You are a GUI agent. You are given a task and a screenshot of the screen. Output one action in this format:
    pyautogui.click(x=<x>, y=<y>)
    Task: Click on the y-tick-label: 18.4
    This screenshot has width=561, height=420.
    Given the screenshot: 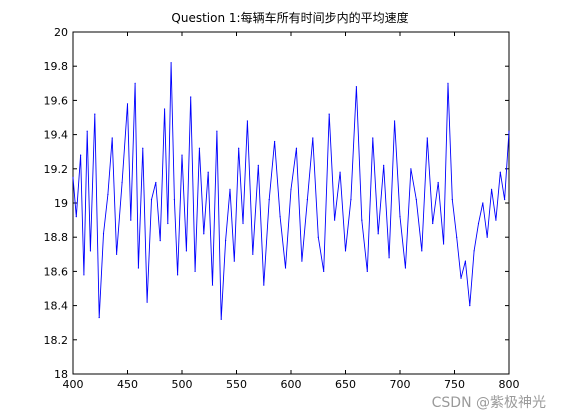 What is the action you would take?
    pyautogui.click(x=56, y=306)
    